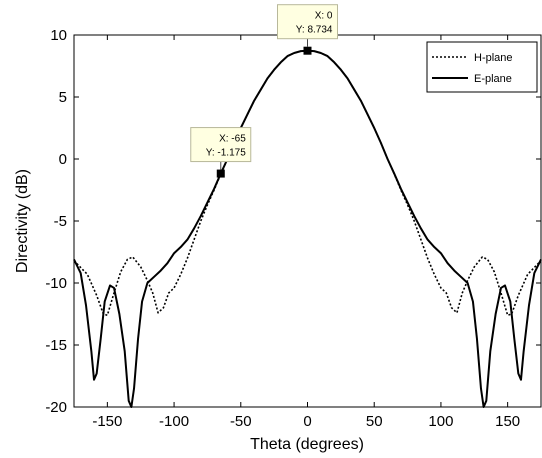 The width and height of the screenshot is (542, 458). Describe the element at coordinates (493, 58) in the screenshot. I see `legend-label-h-plane: H-plane` at that location.